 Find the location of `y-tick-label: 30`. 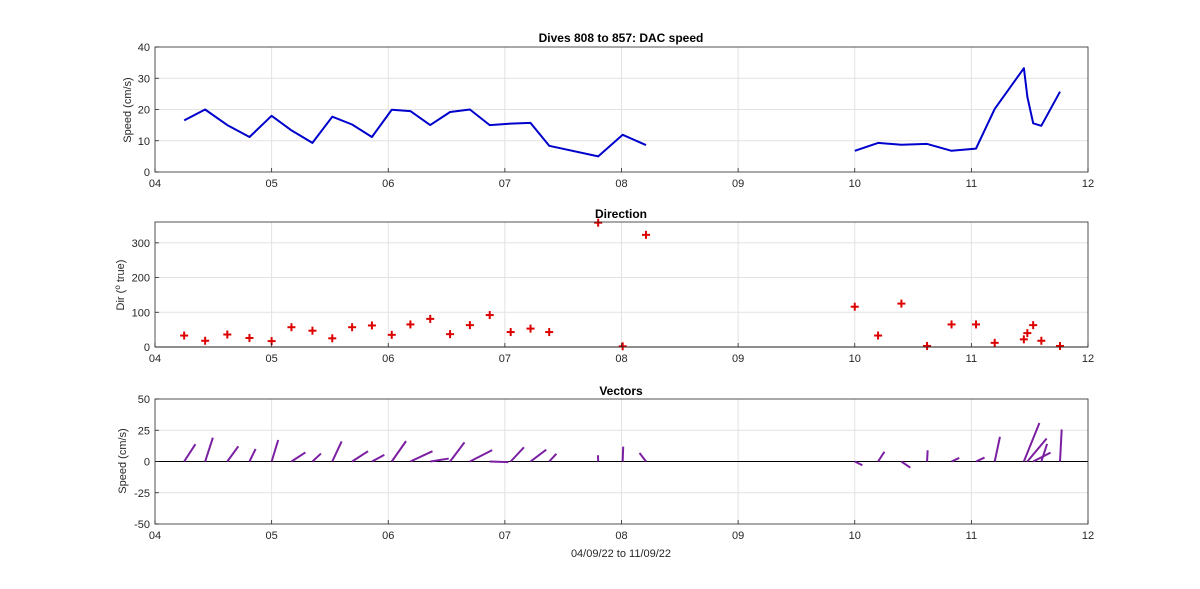

y-tick-label: 30 is located at coordinates (144, 79).